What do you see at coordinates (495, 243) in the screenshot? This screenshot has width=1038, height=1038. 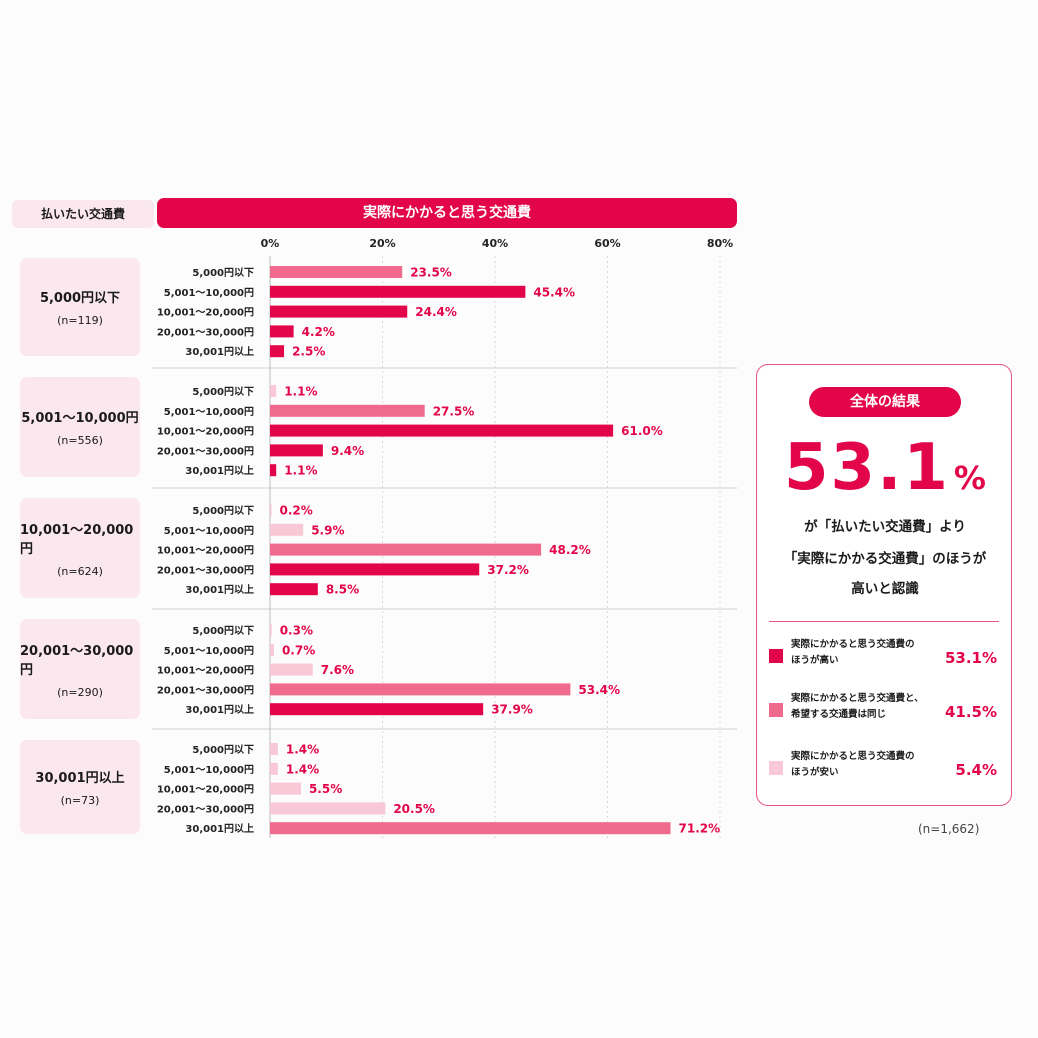 I see `x-tick-label: 40%` at bounding box center [495, 243].